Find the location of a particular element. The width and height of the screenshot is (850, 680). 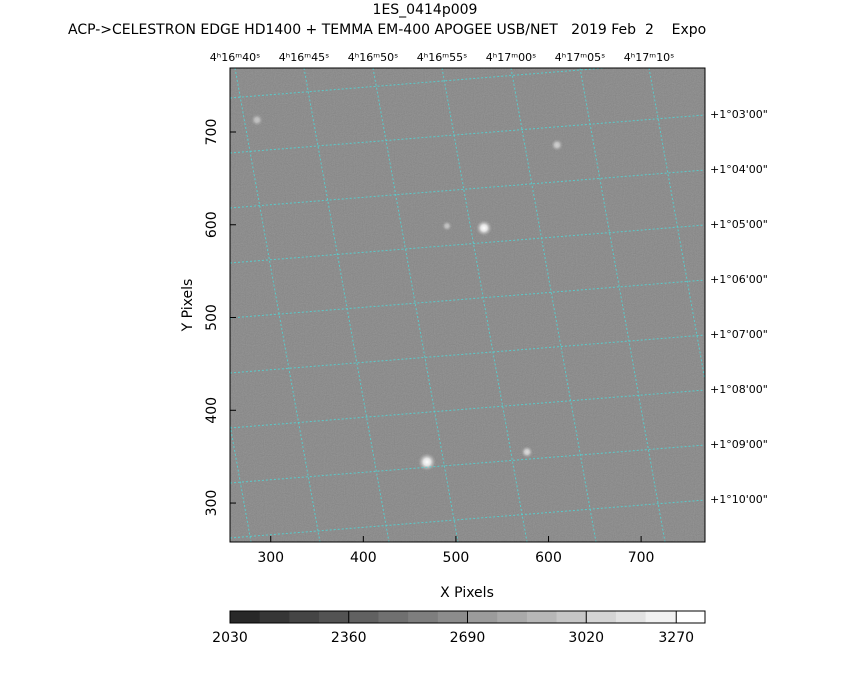

chart-title: 1ES_0414p009 is located at coordinates (425, 10).